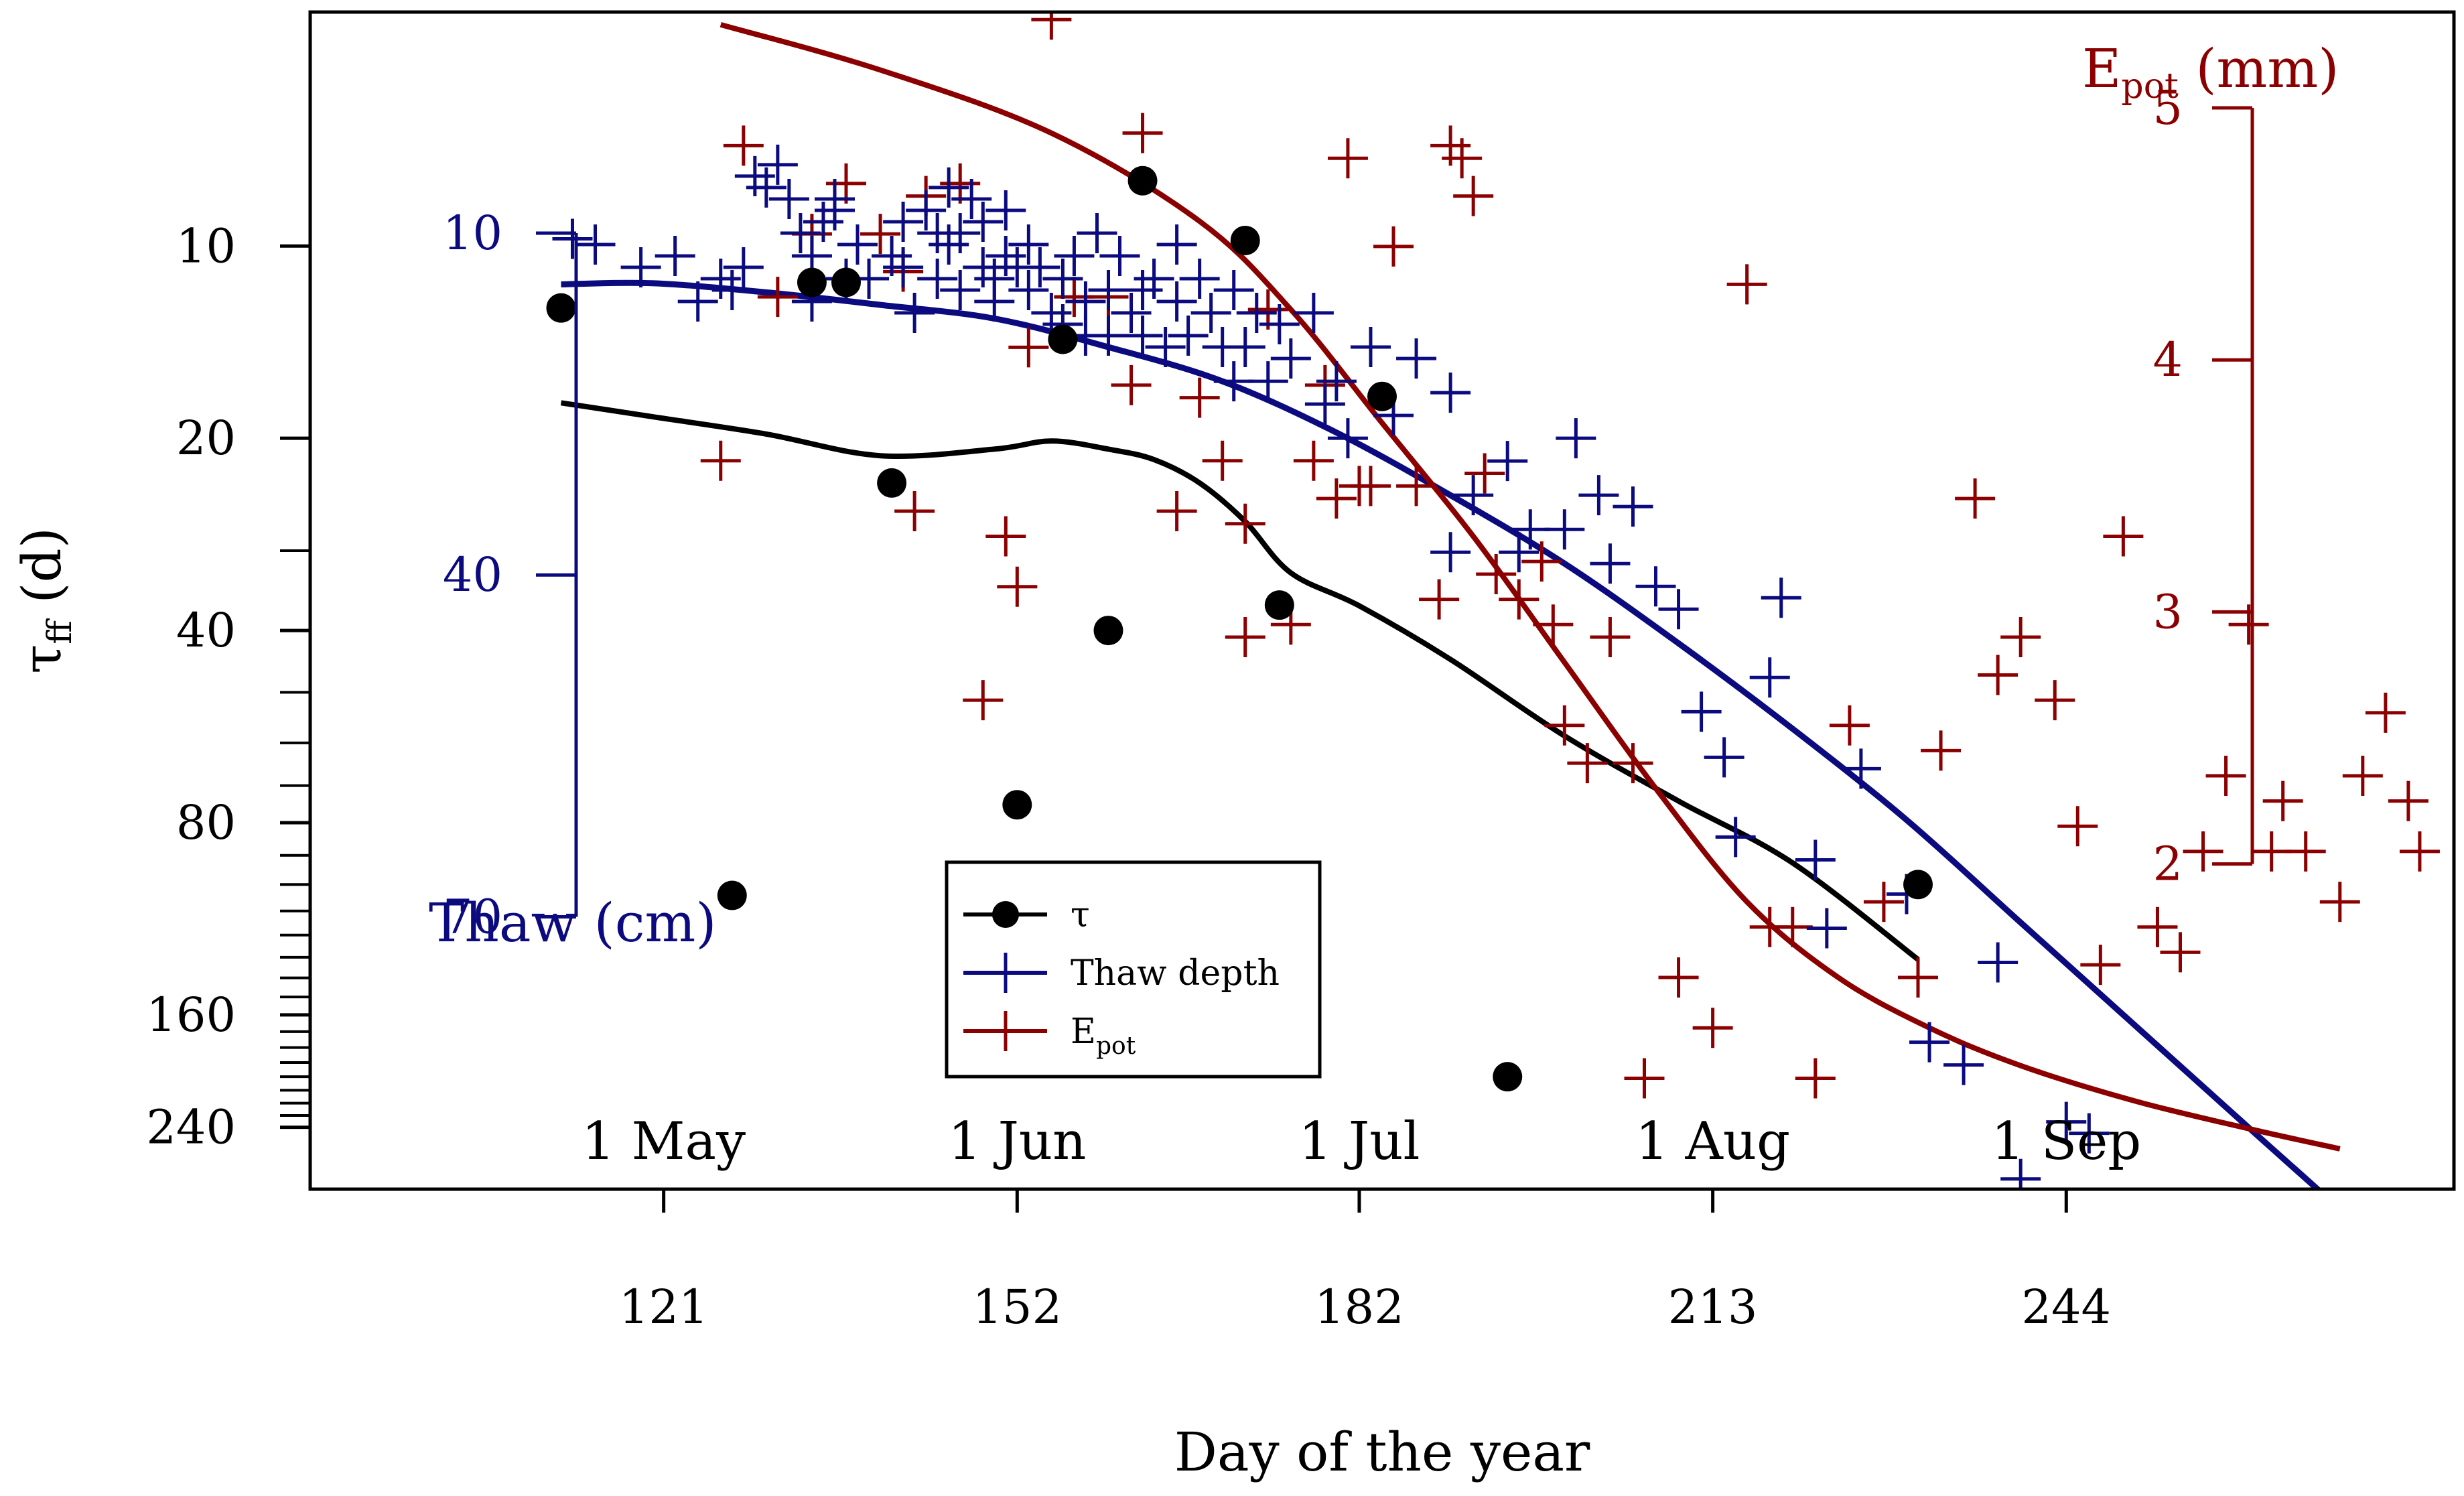 Image resolution: width=2464 pixels, height=1496 pixels. I want to click on legend-label-tau-part: τ, so click(1080, 915).